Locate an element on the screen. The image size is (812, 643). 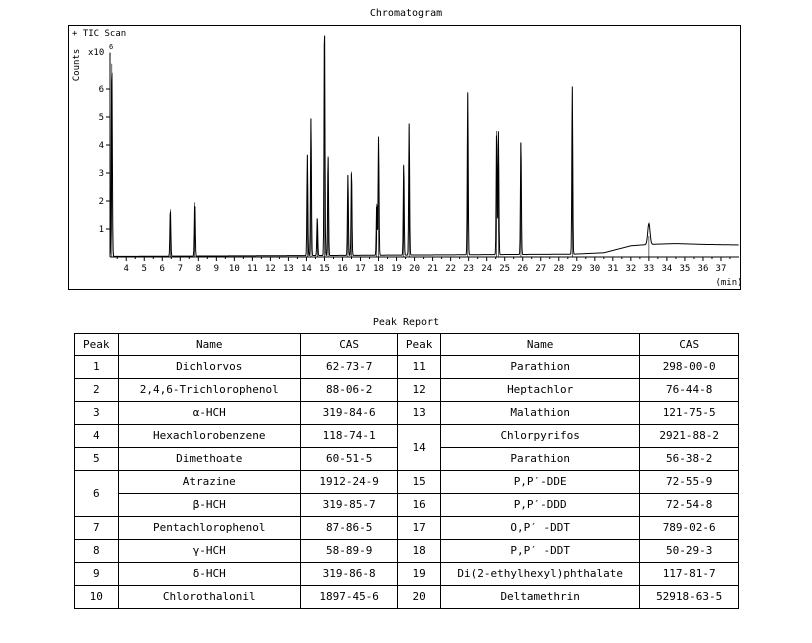
table-row: 6 Atrazine 1912-24-9 15 P,P′-DDE 72-55-9 is located at coordinates (406, 493).